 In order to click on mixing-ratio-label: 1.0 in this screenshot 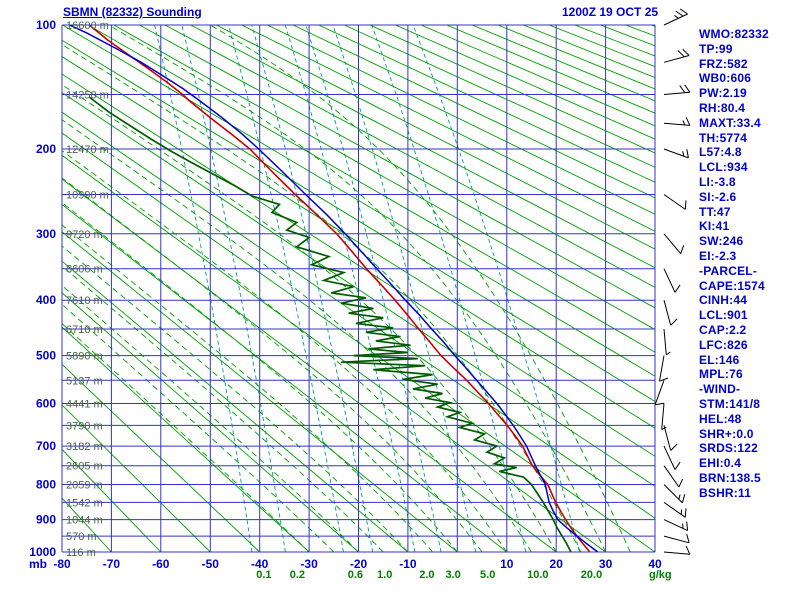, I will do `click(384, 575)`.